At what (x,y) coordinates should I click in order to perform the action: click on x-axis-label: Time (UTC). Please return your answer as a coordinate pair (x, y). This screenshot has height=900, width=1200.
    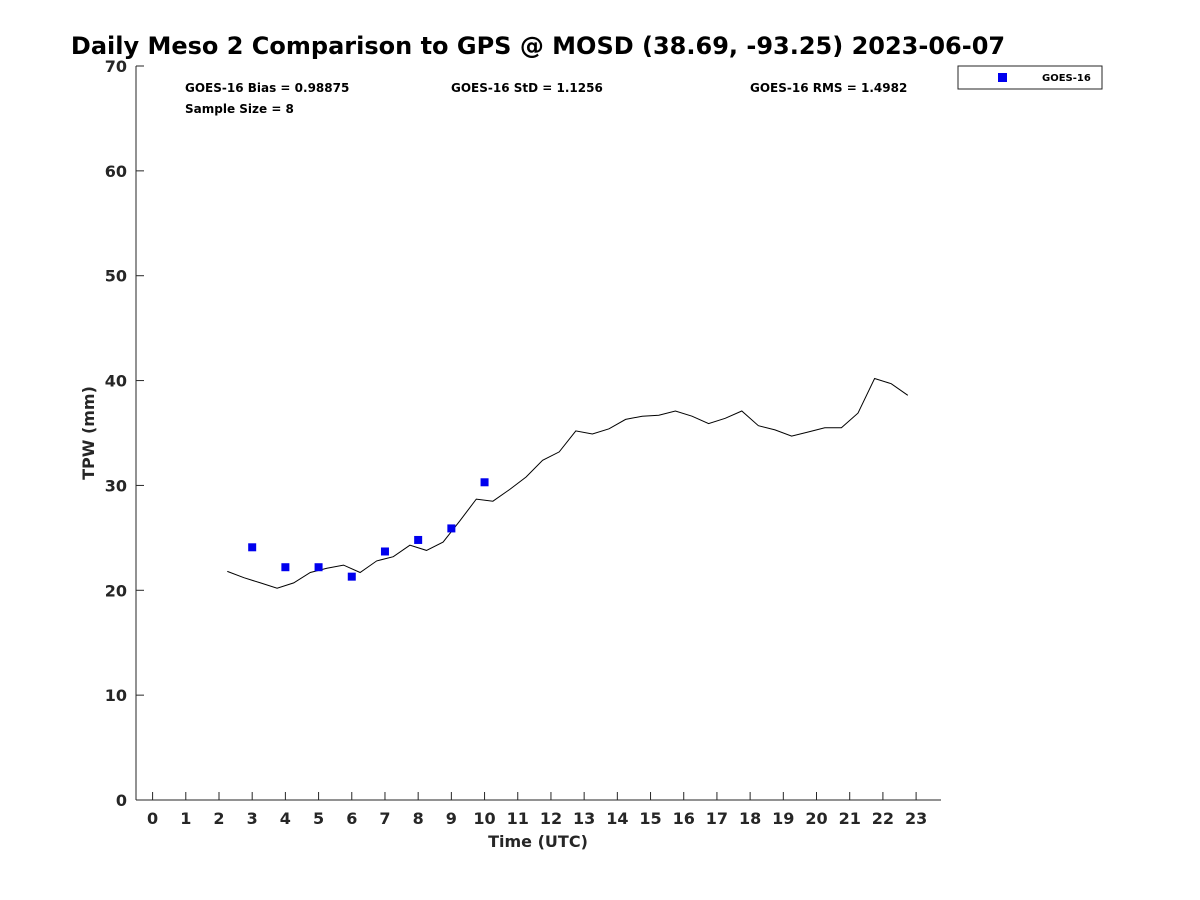
    Looking at the image, I should click on (538, 841).